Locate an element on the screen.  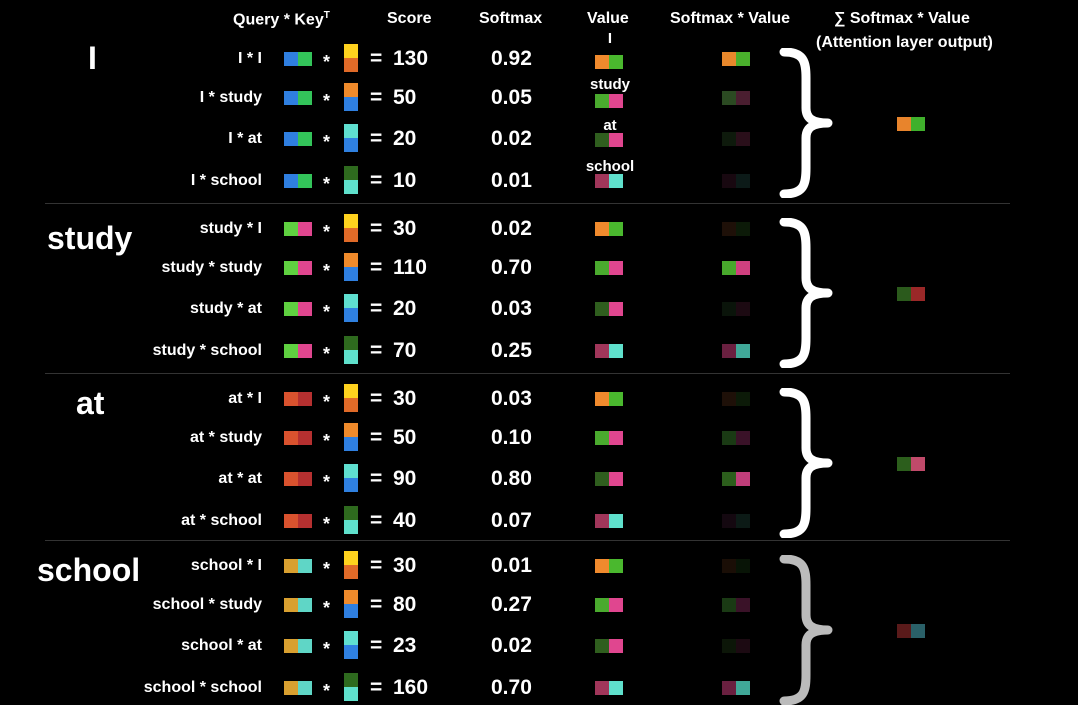
value-word-label: at is located at coordinates (610, 125).